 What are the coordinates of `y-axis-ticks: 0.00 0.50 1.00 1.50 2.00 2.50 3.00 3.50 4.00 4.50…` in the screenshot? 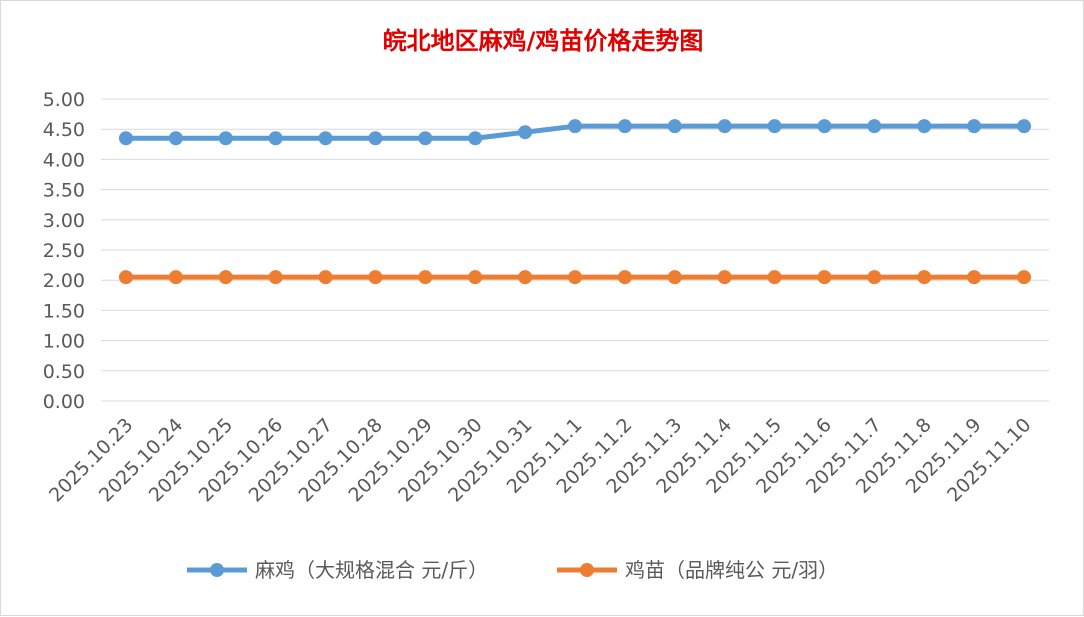 It's located at (64, 251).